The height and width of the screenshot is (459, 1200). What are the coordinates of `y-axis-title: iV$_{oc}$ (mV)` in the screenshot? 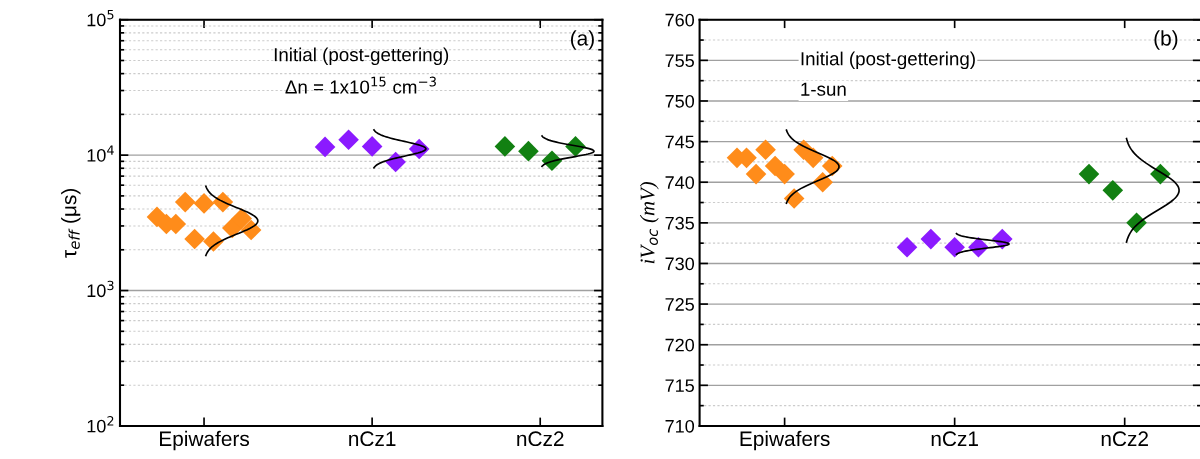 It's located at (649, 222).